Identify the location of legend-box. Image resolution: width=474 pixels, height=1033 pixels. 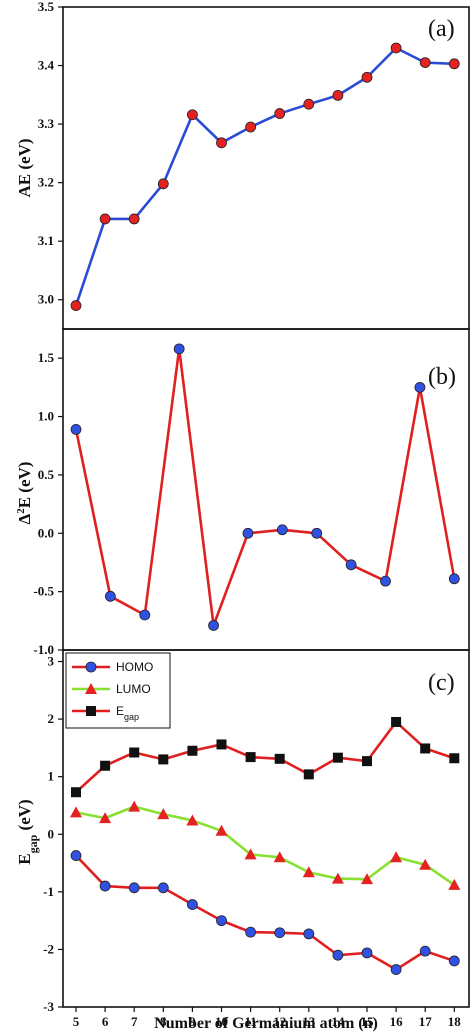
(118, 690).